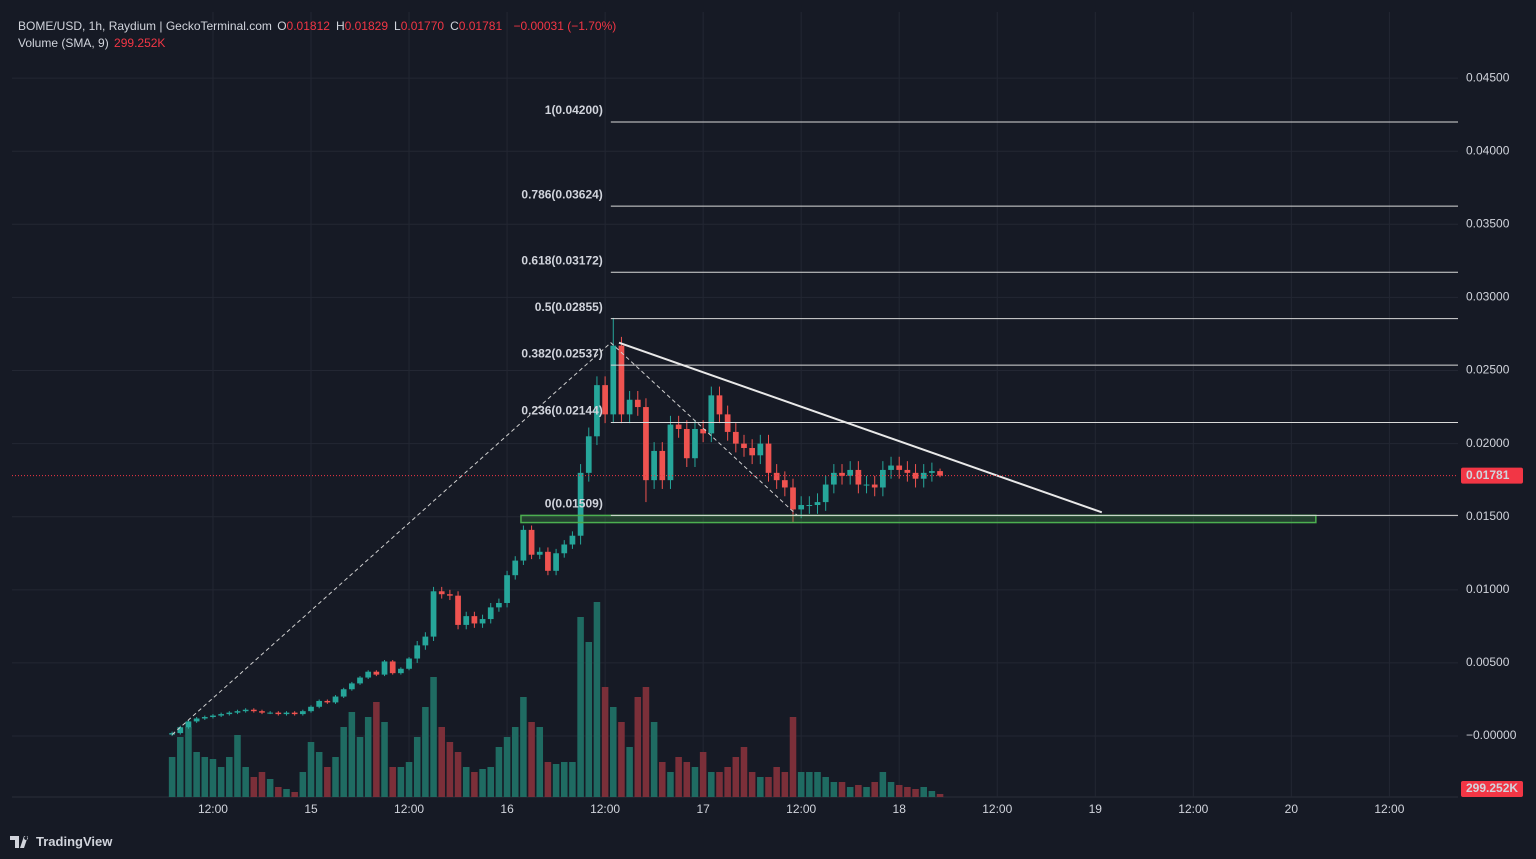 Image resolution: width=1536 pixels, height=859 pixels. I want to click on x-tick-label: 15, so click(311, 809).